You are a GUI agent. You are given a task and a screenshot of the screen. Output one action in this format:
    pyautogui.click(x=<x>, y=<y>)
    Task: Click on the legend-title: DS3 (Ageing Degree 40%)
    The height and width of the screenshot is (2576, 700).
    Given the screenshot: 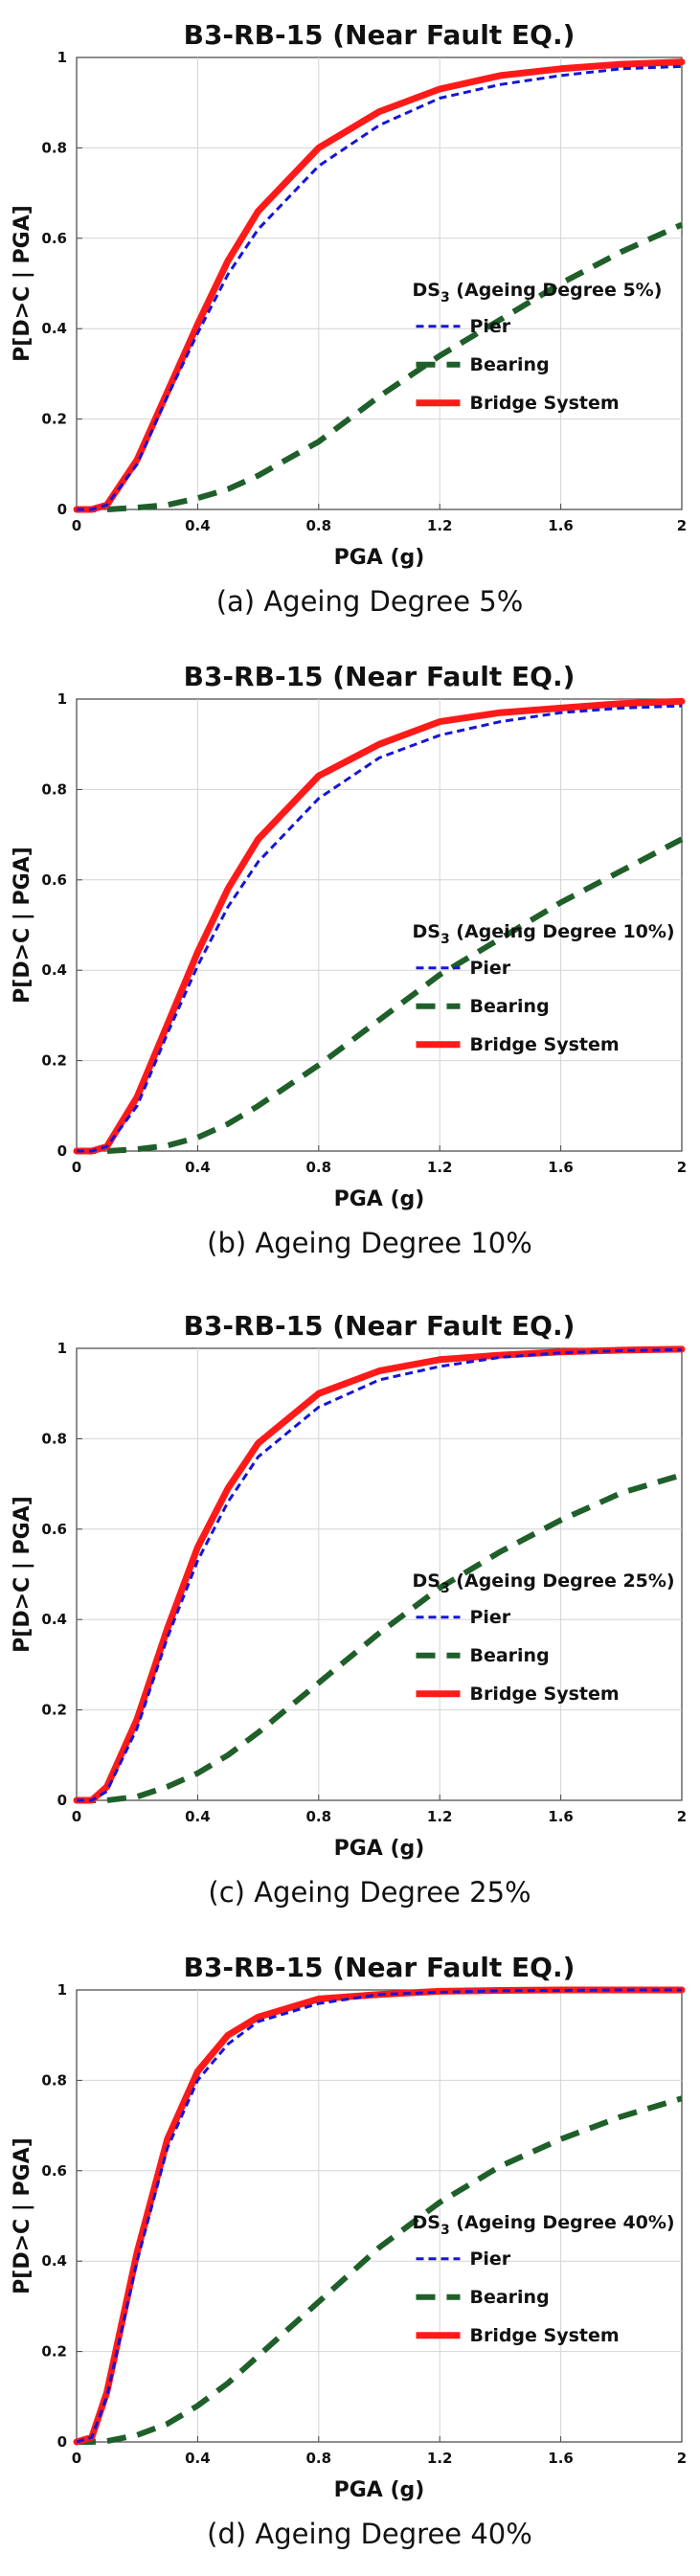 What is the action you would take?
    pyautogui.click(x=543, y=2225)
    